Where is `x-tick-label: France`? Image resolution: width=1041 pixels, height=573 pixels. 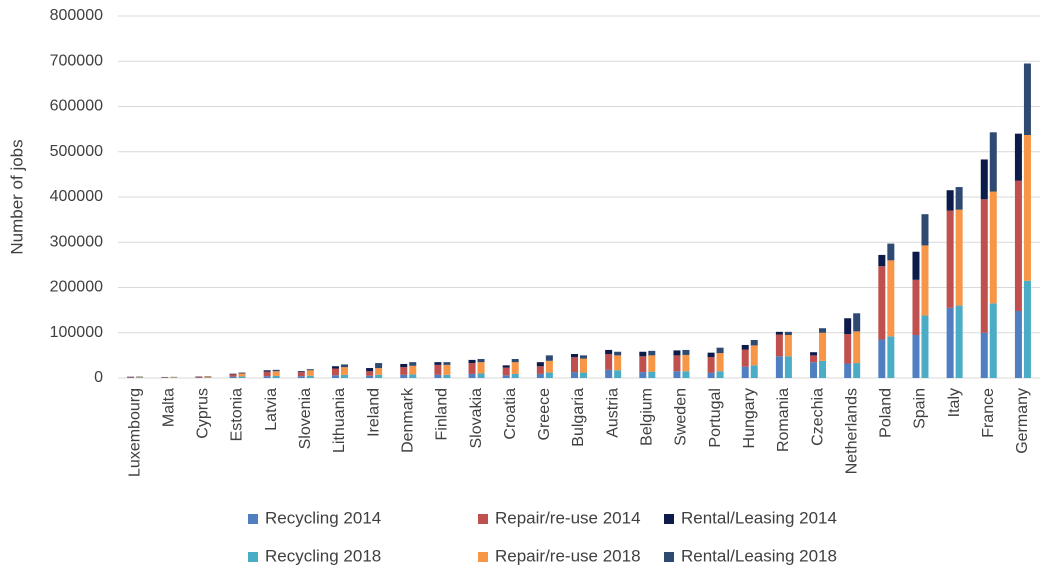
x-tick-label: France is located at coordinates (988, 413).